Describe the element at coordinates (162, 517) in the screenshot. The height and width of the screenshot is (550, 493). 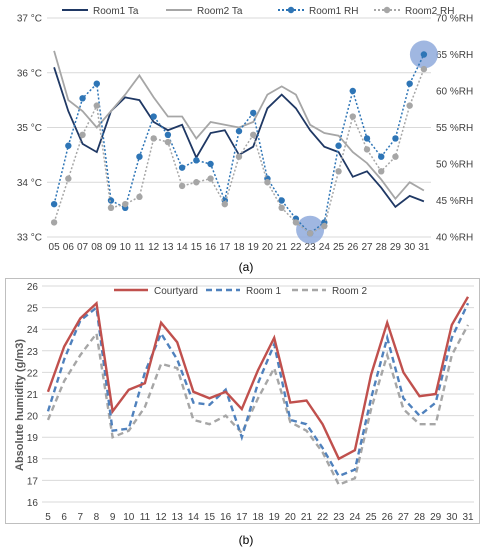
I see `chart-b-x-tick-label: 12` at that location.